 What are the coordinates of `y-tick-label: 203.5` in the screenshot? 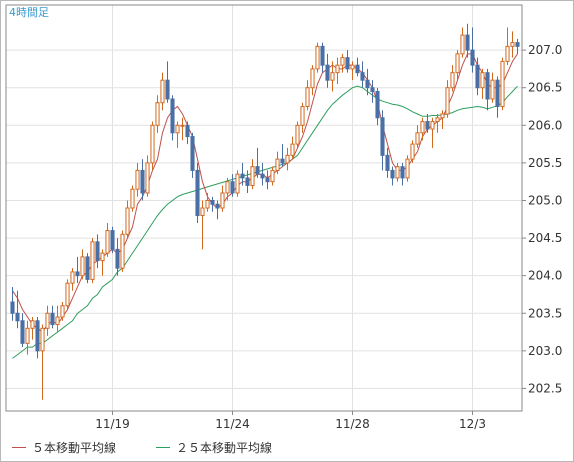 It's located at (545, 313).